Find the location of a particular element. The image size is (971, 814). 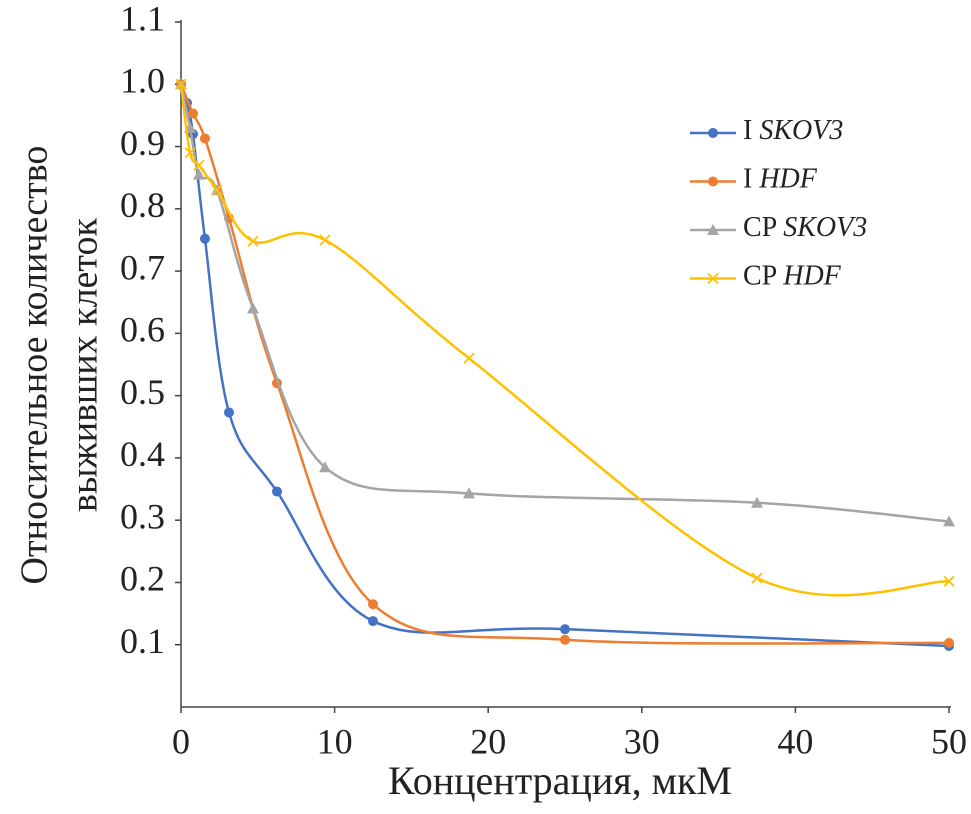

x-tick-label: 40 is located at coordinates (795, 741).